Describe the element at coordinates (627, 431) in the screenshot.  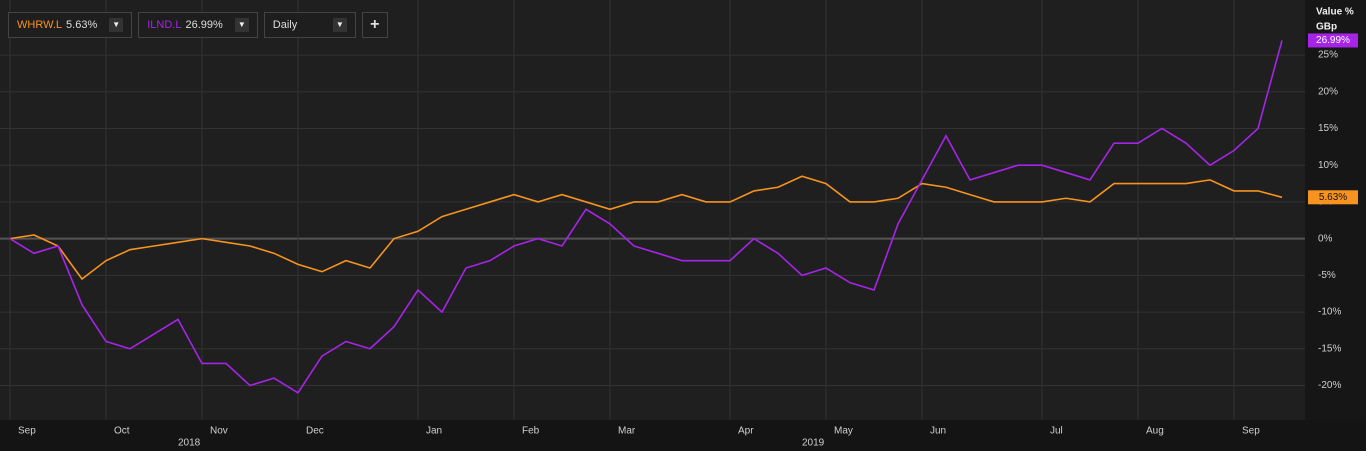
I see `x-tick-label: Mar` at that location.